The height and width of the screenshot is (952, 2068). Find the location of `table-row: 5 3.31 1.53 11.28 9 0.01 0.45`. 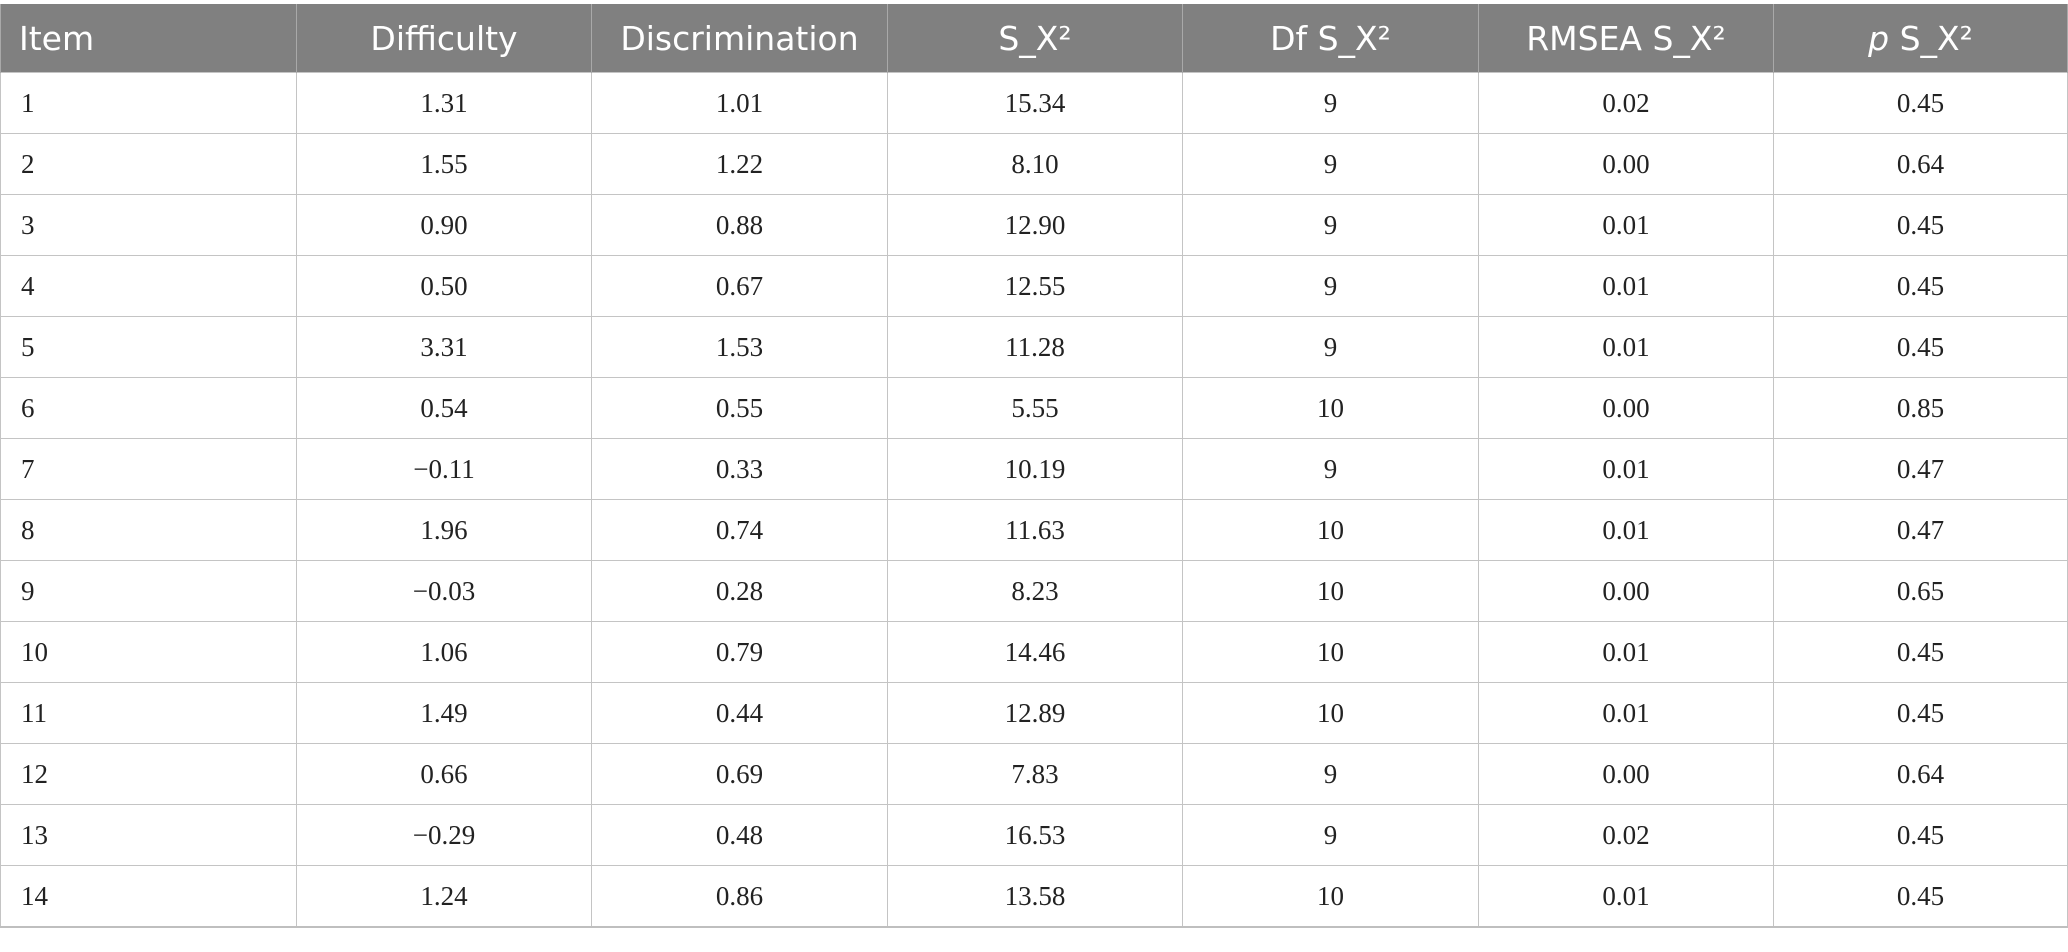

table-row: 5 3.31 1.53 11.28 9 0.01 0.45 is located at coordinates (1034, 347).